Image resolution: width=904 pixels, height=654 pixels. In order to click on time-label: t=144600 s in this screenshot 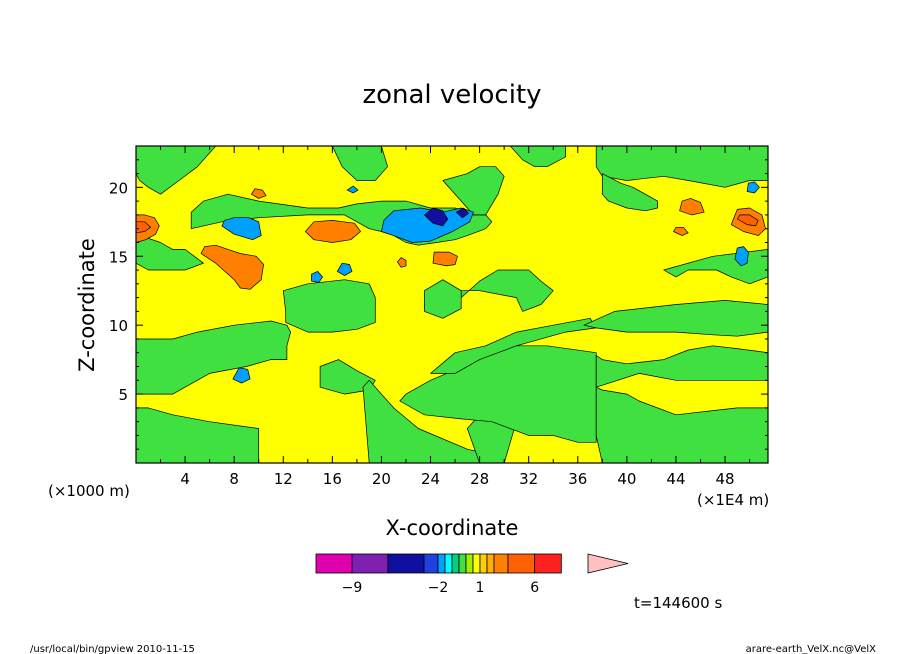, I will do `click(678, 603)`.